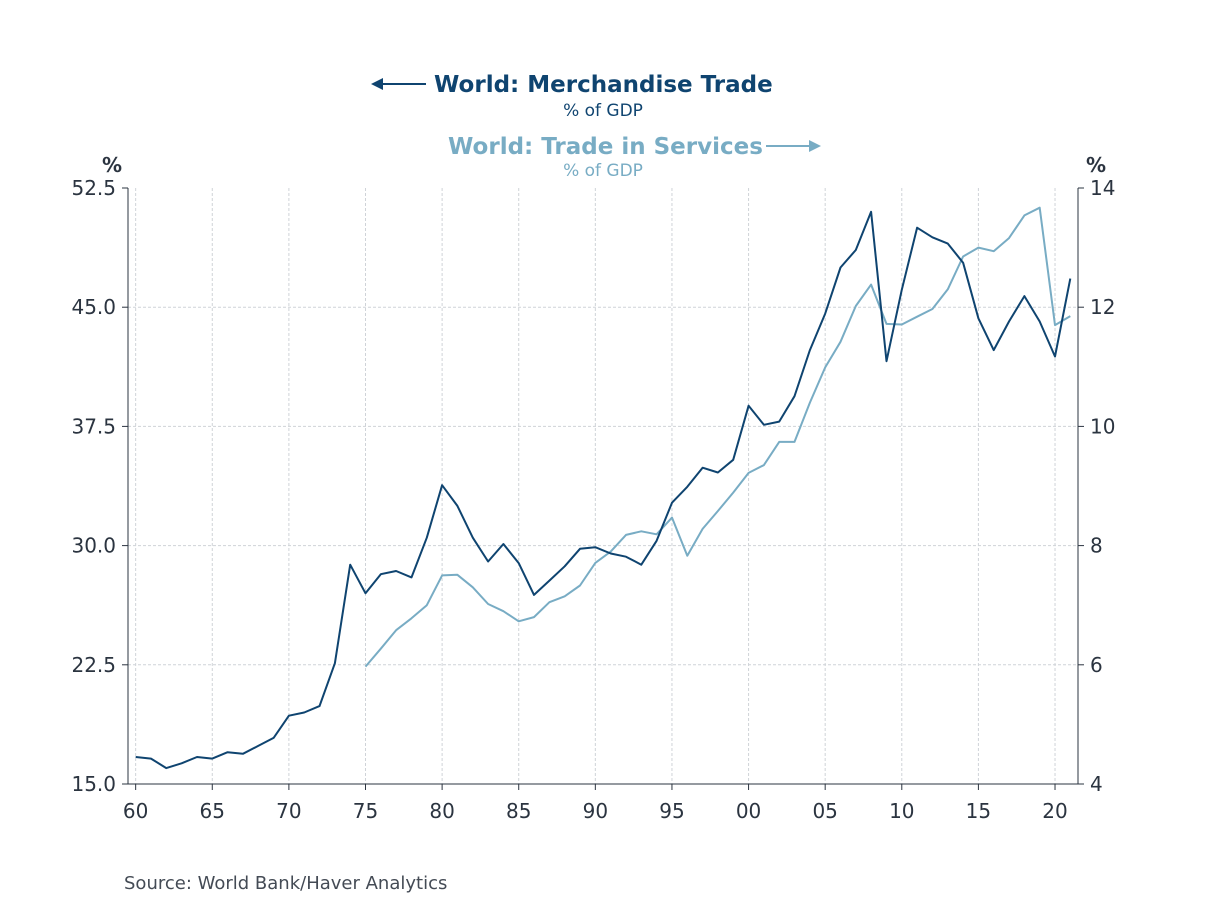  Describe the element at coordinates (1096, 165) in the screenshot. I see `right-axis-unit: %` at that location.